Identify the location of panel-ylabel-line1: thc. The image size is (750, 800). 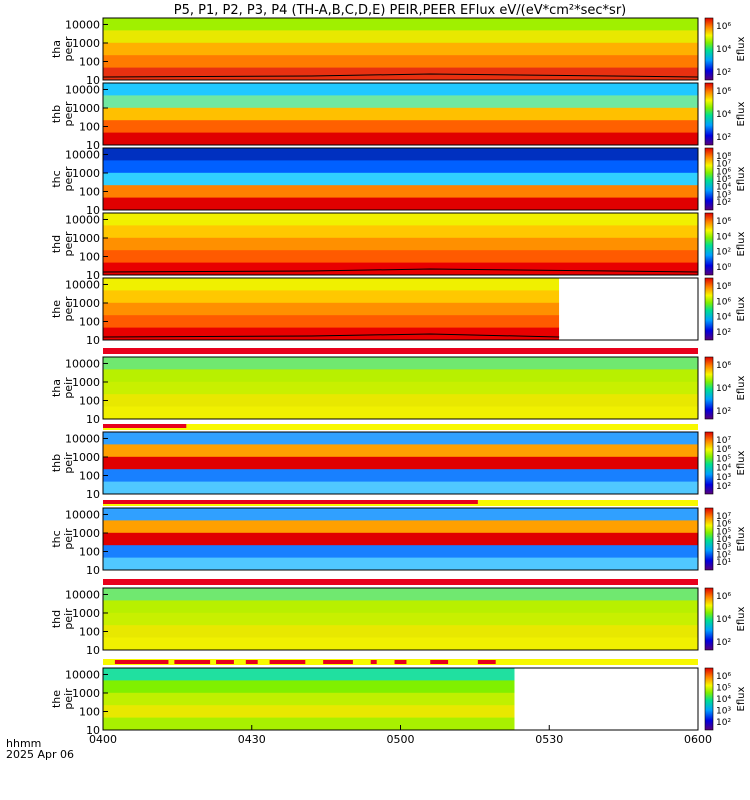
(56, 178).